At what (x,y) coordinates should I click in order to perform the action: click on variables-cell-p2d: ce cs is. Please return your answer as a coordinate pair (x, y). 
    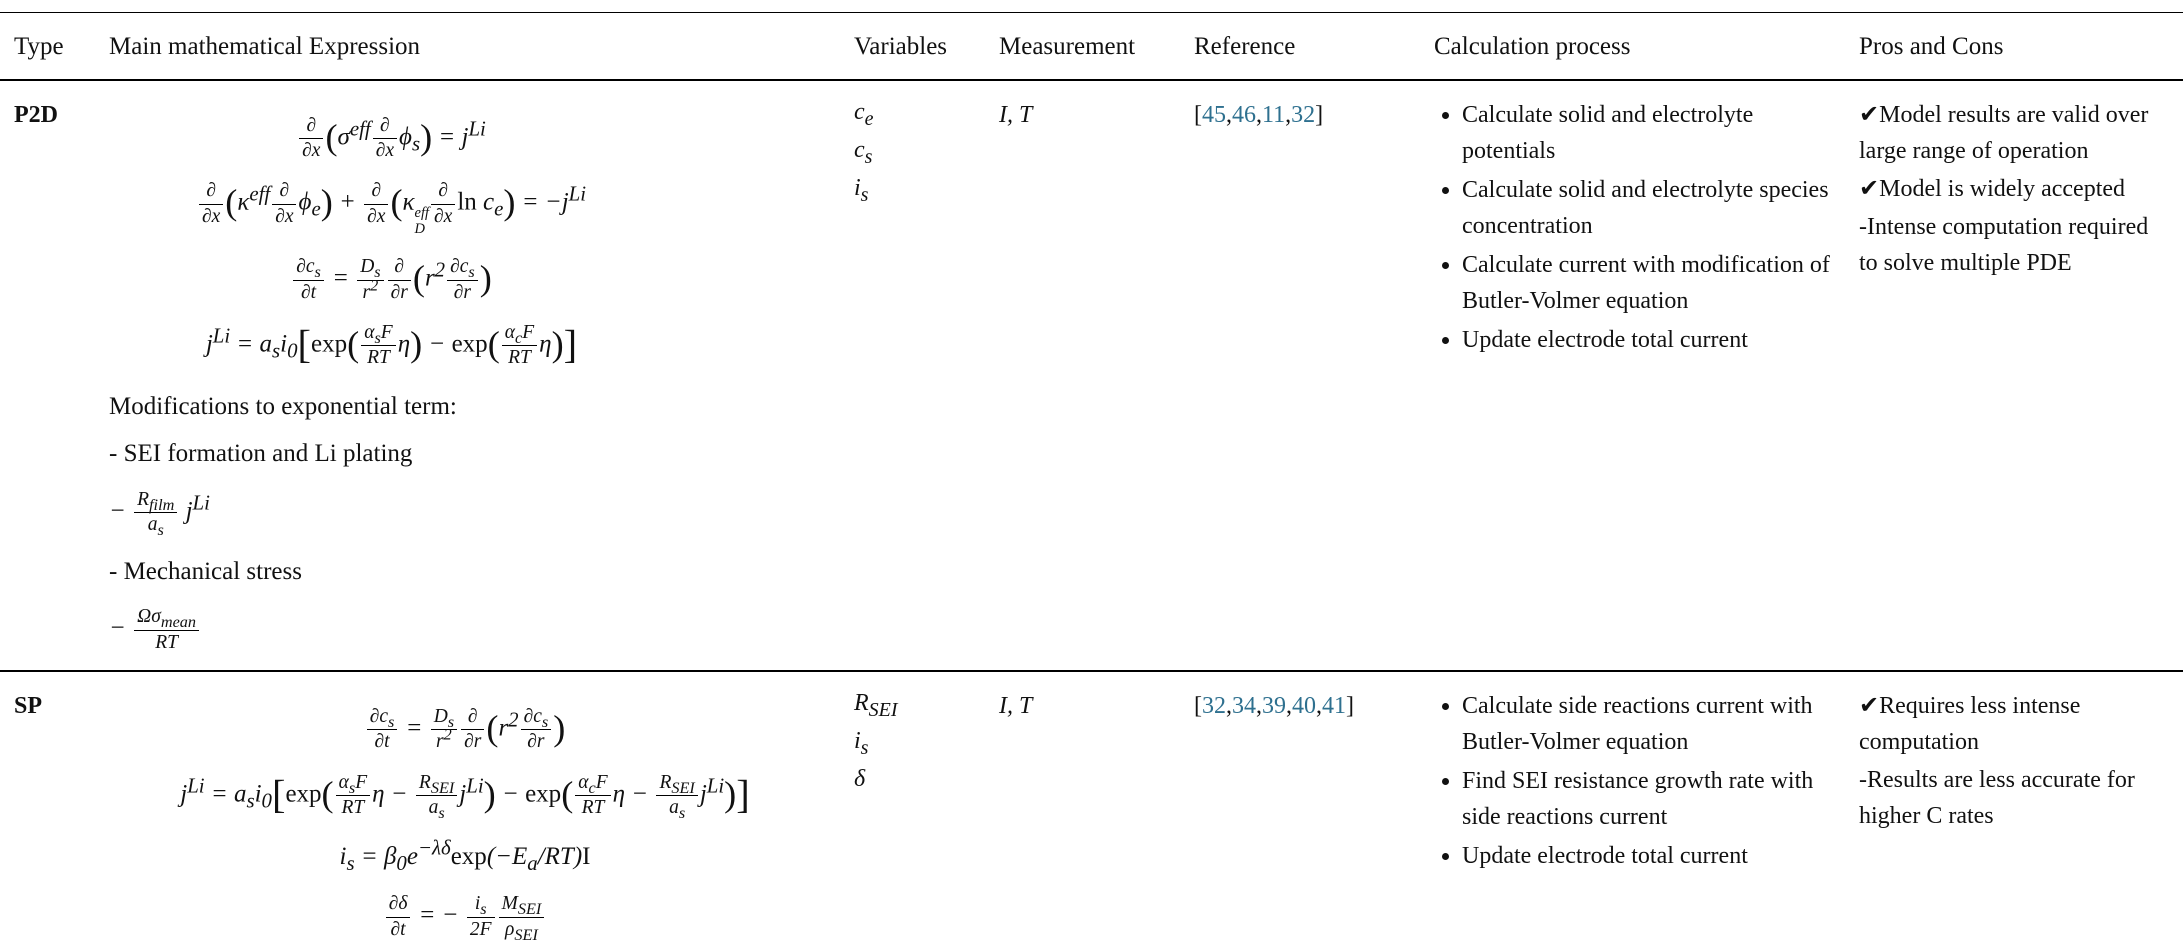
    Looking at the image, I should click on (926, 376).